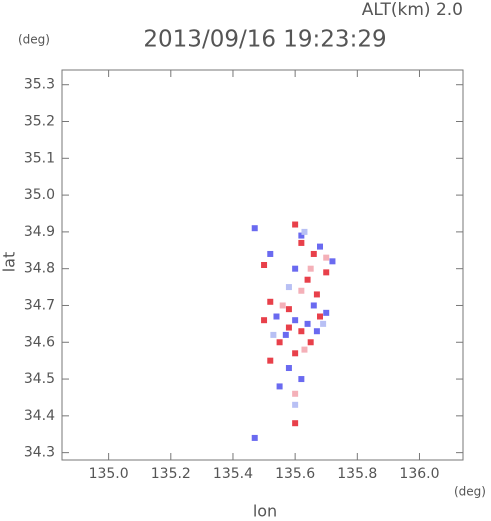  I want to click on y-tick-label: 34.8, so click(39, 269).